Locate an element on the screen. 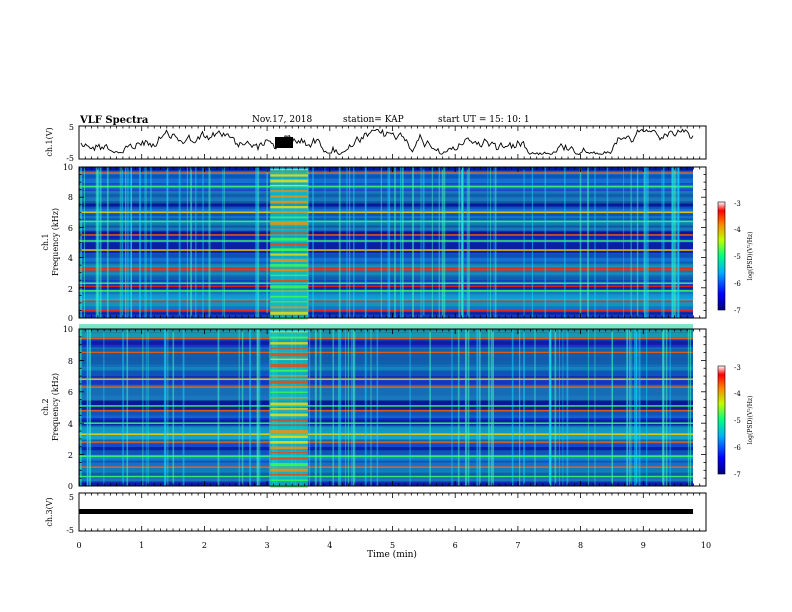 This screenshot has width=792, height=612. ch2-colorbar-label: log(PSD)(V²/Hz) is located at coordinates (750, 420).